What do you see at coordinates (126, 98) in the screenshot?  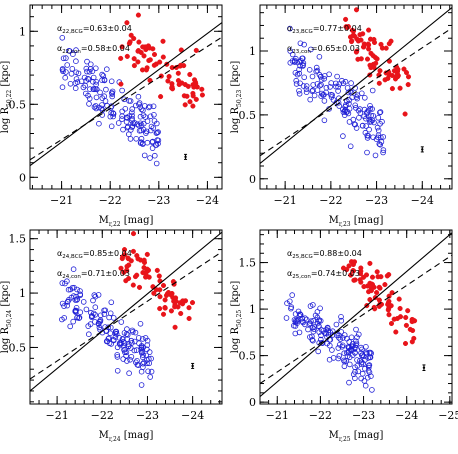 I see `fit-line-dashed` at bounding box center [126, 98].